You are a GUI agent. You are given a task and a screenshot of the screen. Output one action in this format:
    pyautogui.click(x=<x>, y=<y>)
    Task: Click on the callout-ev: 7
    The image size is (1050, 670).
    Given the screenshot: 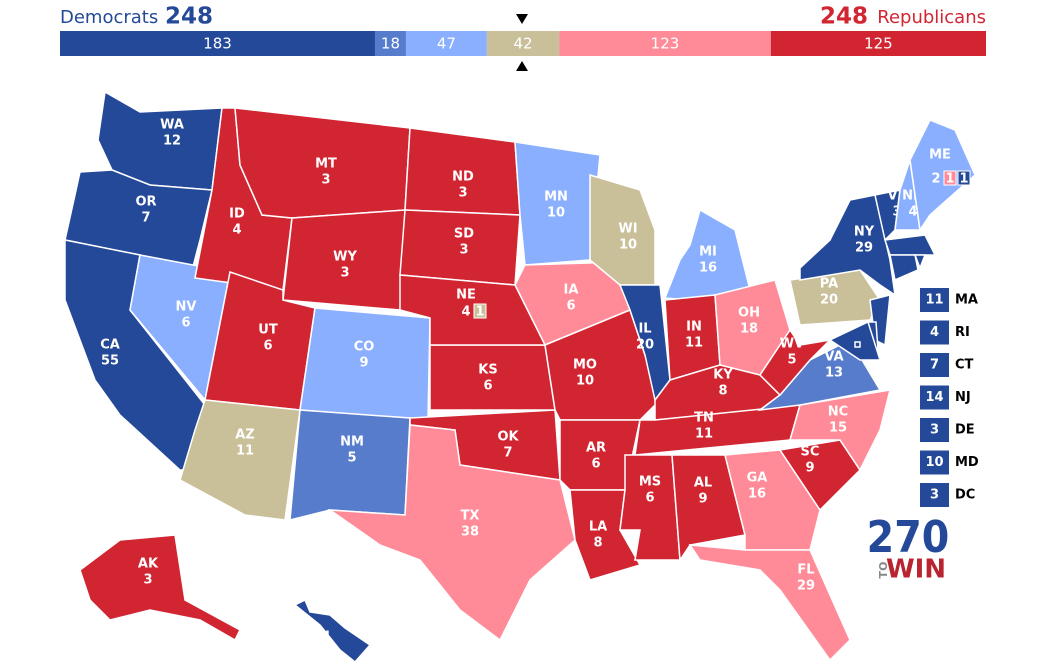 What is the action you would take?
    pyautogui.click(x=934, y=365)
    